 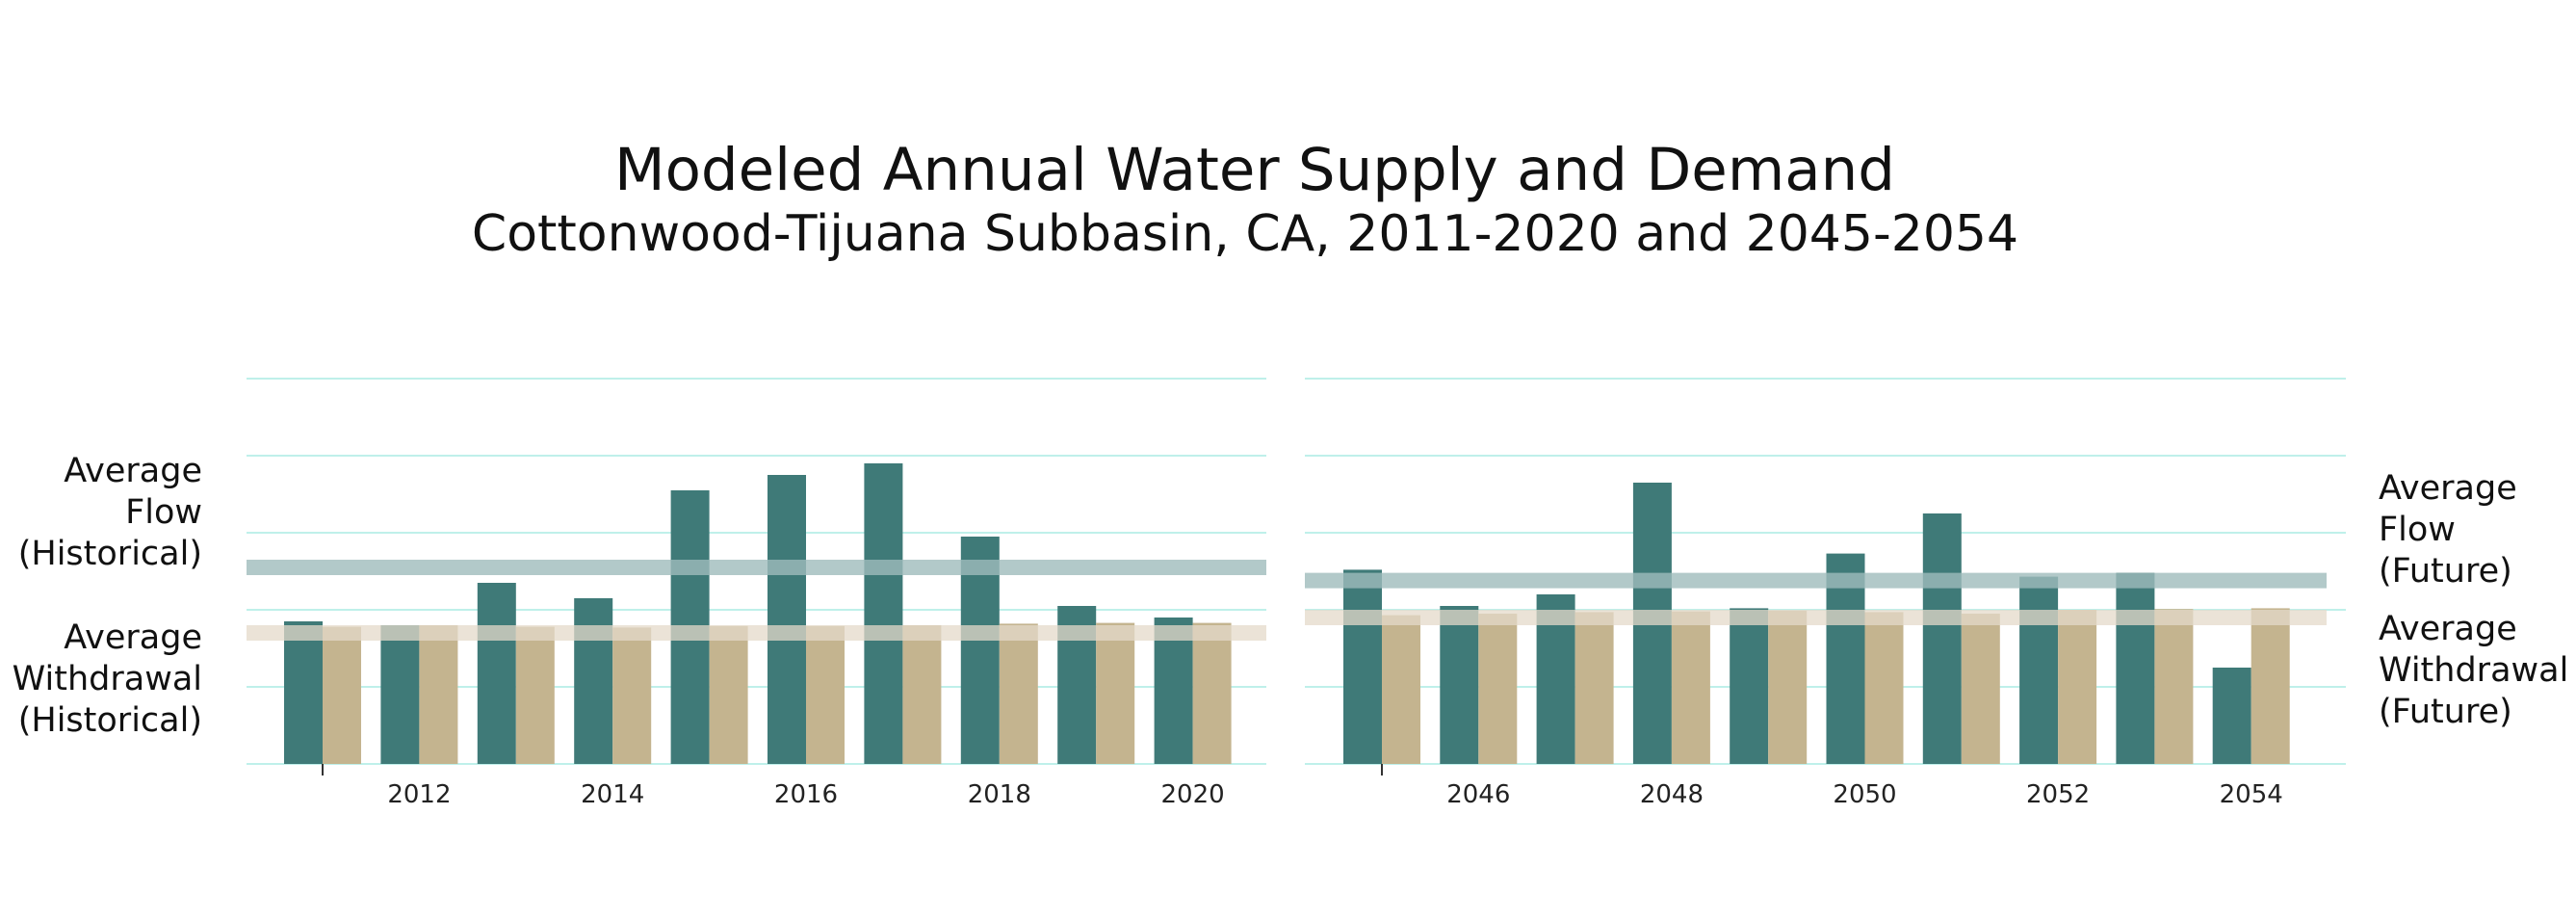 What do you see at coordinates (110, 554) in the screenshot?
I see `avg-flow-label-historical-line-3: (Historical)` at bounding box center [110, 554].